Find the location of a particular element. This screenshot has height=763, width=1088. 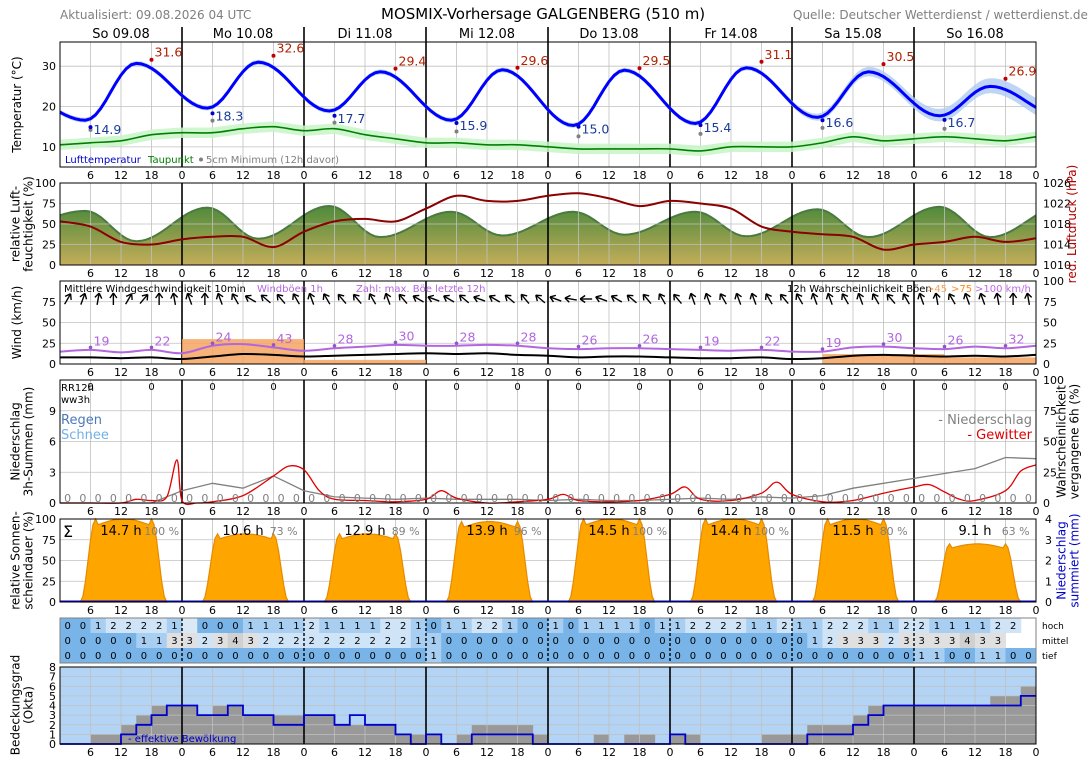

hum-hour-tick-label: 18 is located at coordinates (396, 273).